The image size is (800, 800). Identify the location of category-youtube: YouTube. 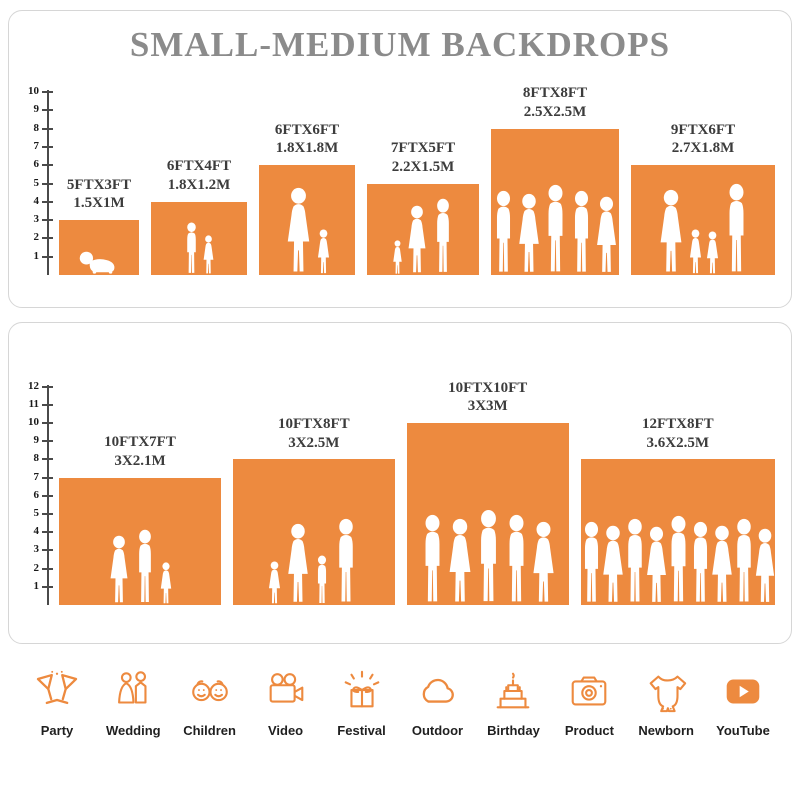
(743, 703).